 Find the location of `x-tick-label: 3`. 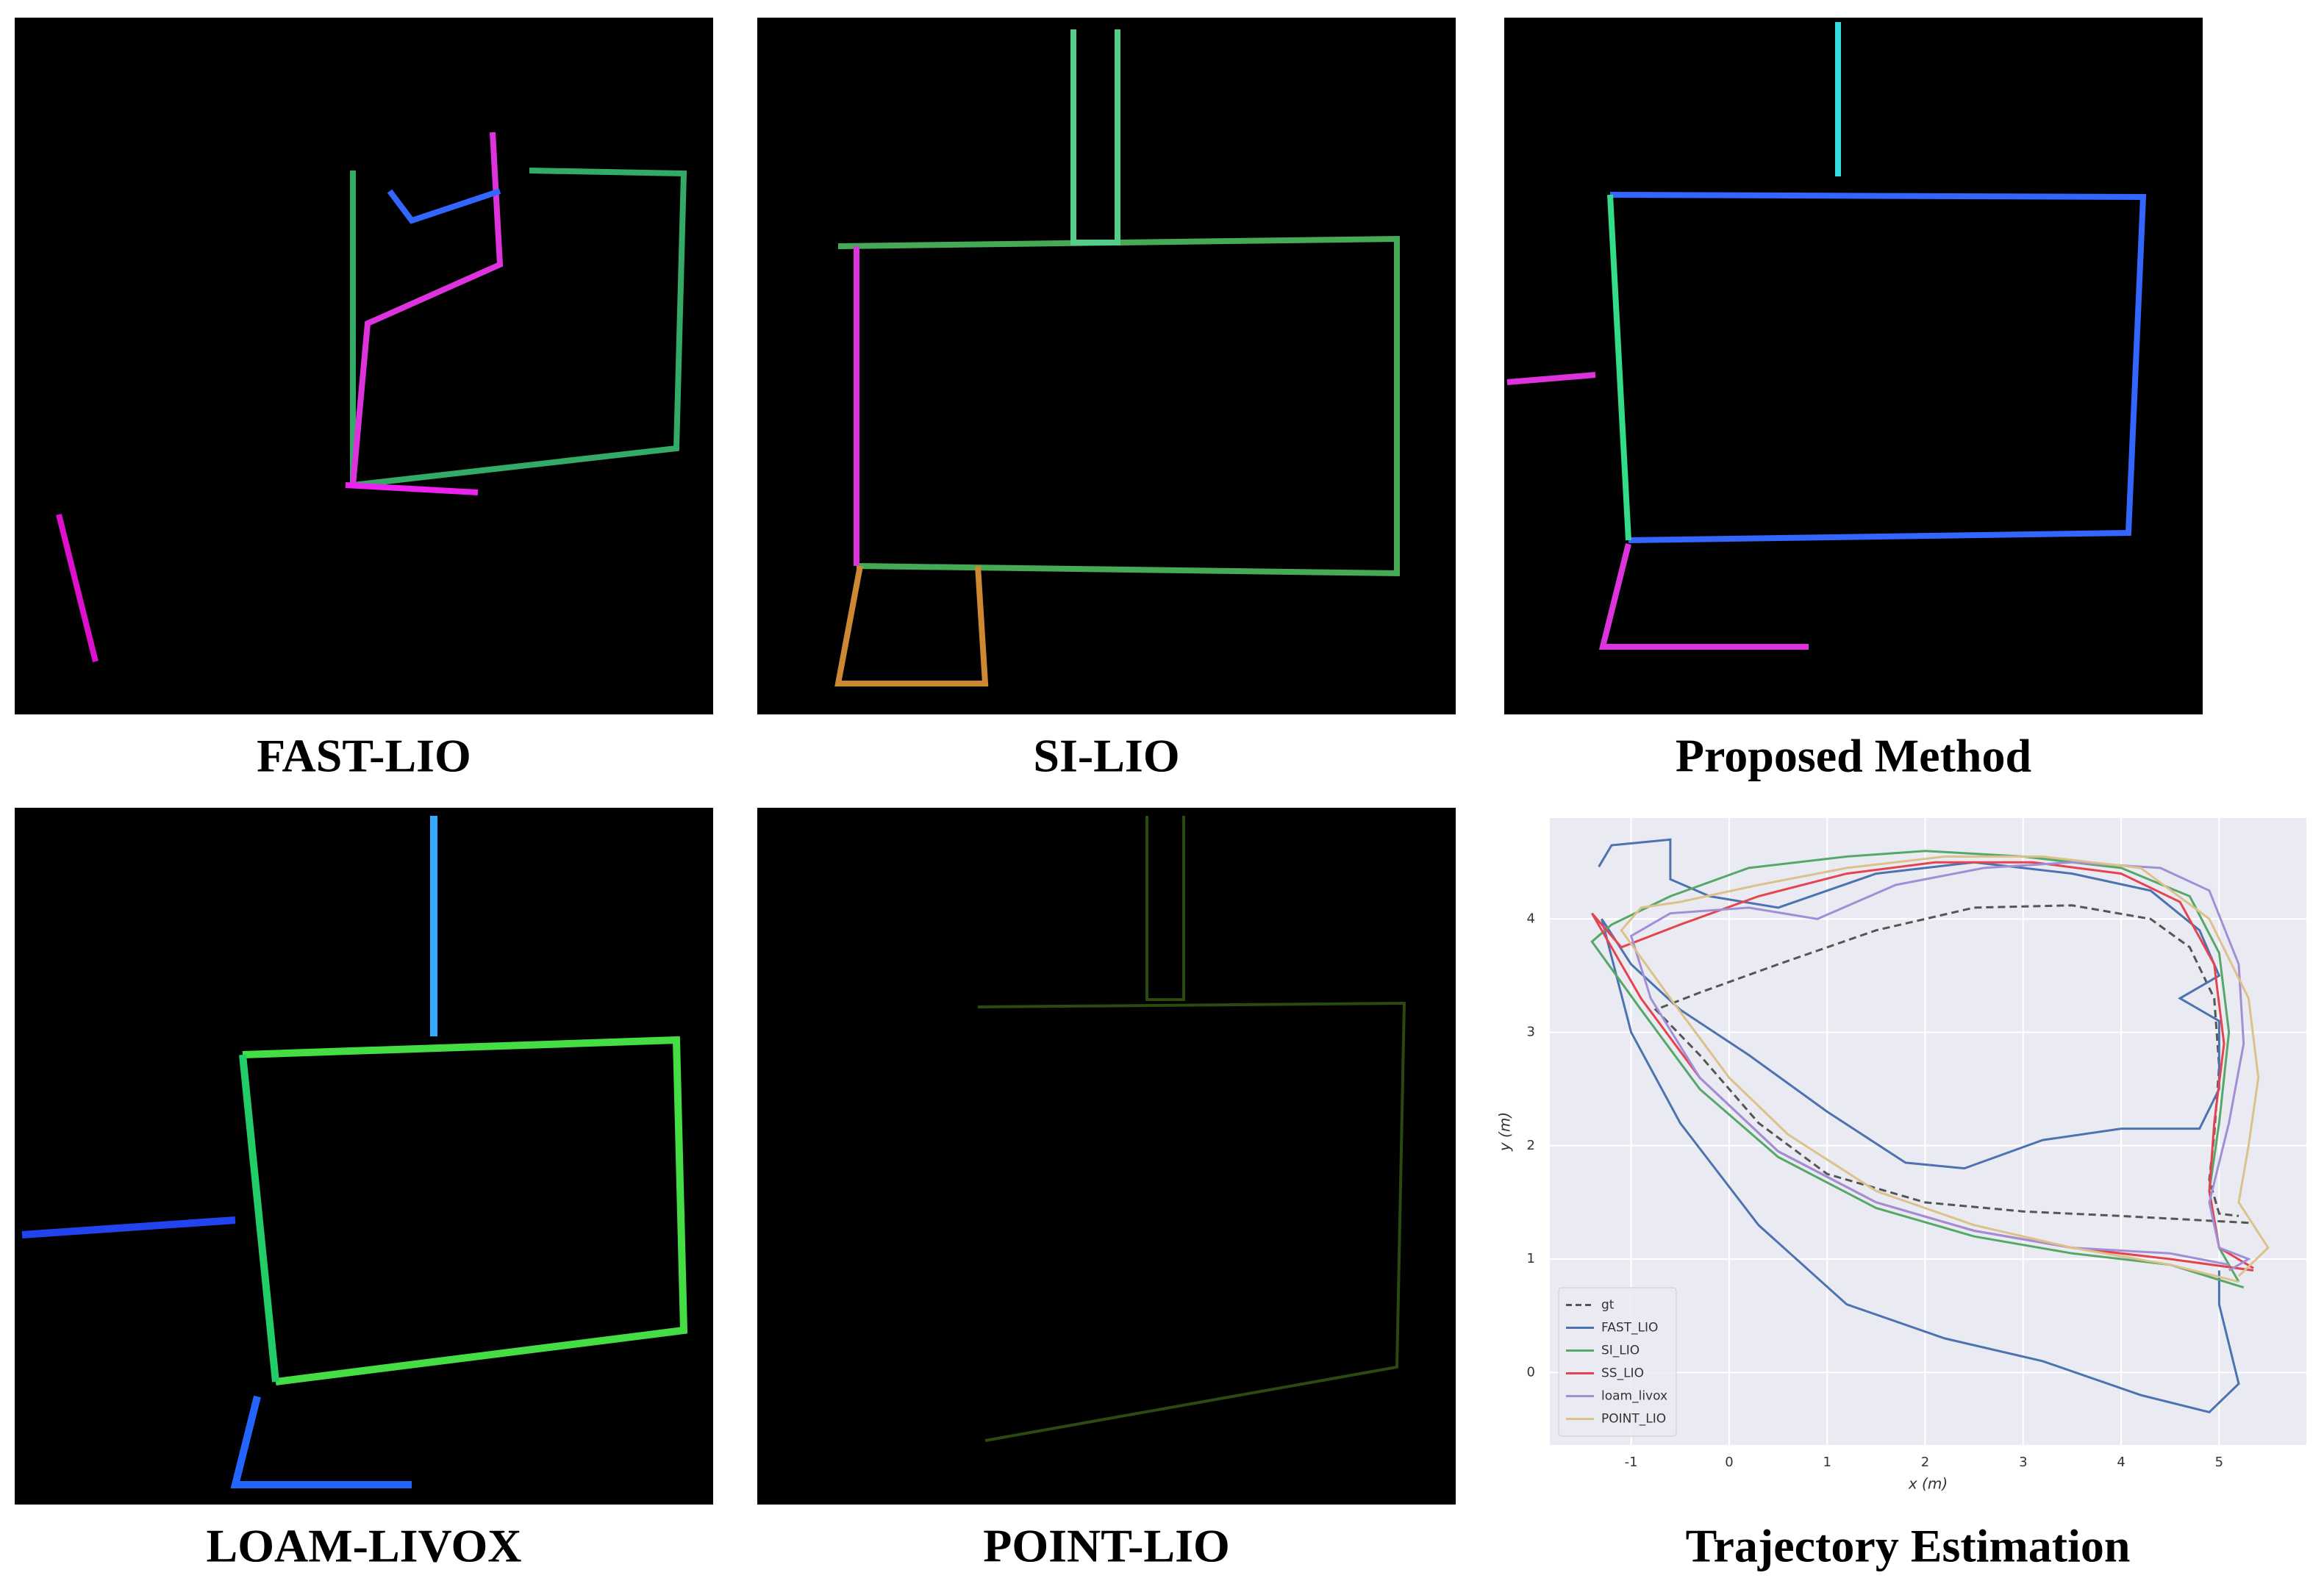

x-tick-label: 3 is located at coordinates (2023, 1462).